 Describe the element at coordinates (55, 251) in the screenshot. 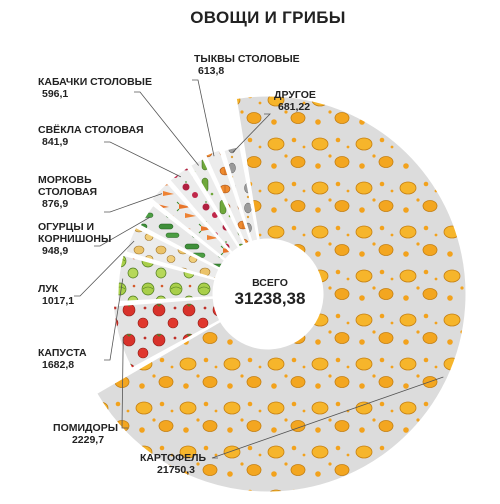

I see `label-value-cucumber: 948,9` at that location.